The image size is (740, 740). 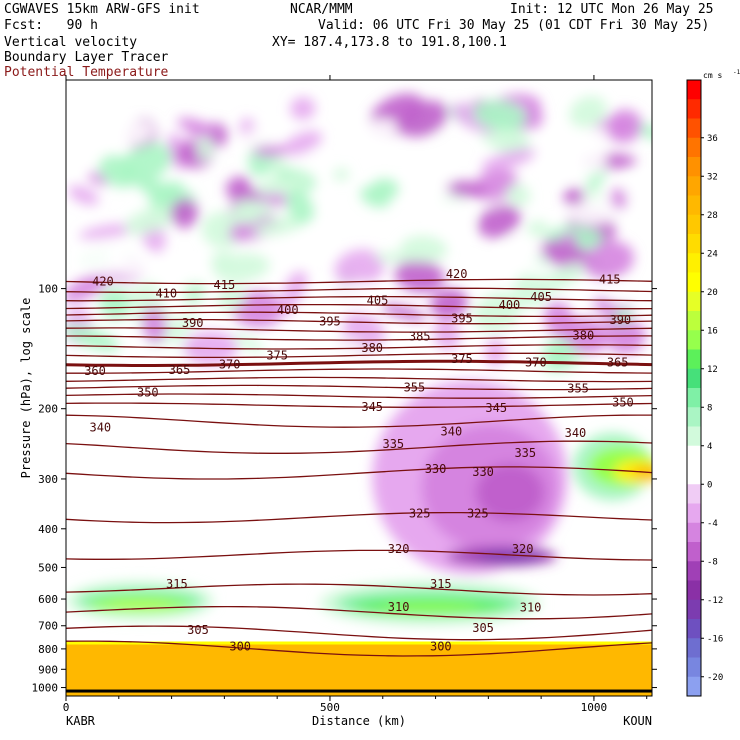 I want to click on theta-label: 395, so click(x=462, y=319).